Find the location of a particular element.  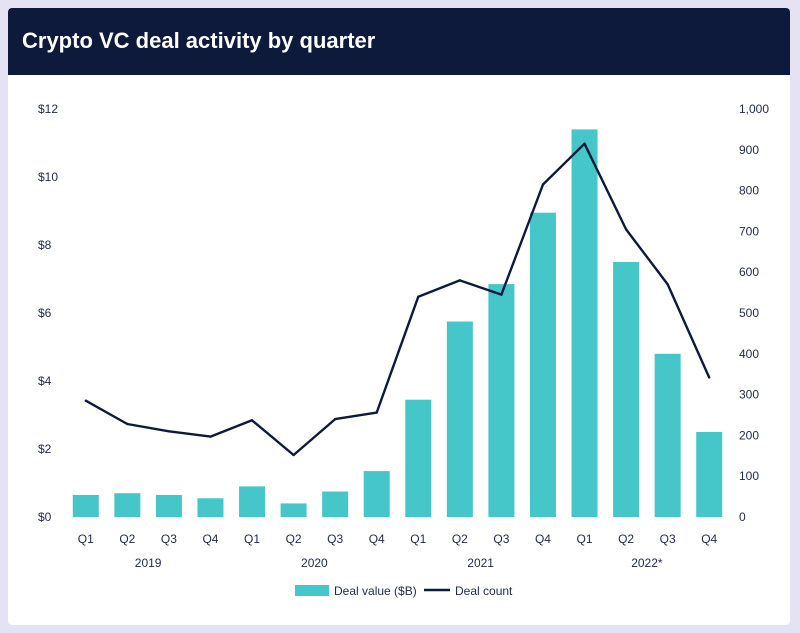

right-tick-label: 600 is located at coordinates (749, 272).